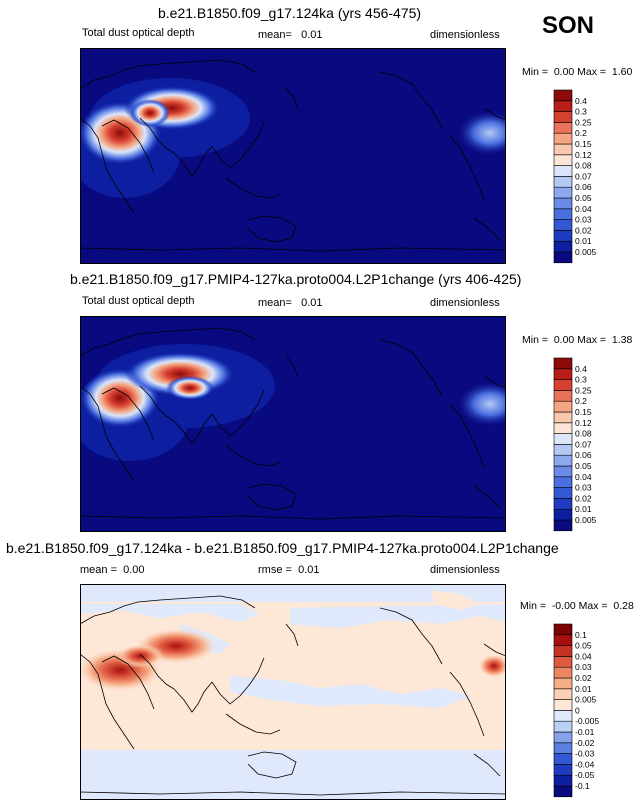 The width and height of the screenshot is (643, 804). I want to click on panel-3-units: dimensionless, so click(465, 570).